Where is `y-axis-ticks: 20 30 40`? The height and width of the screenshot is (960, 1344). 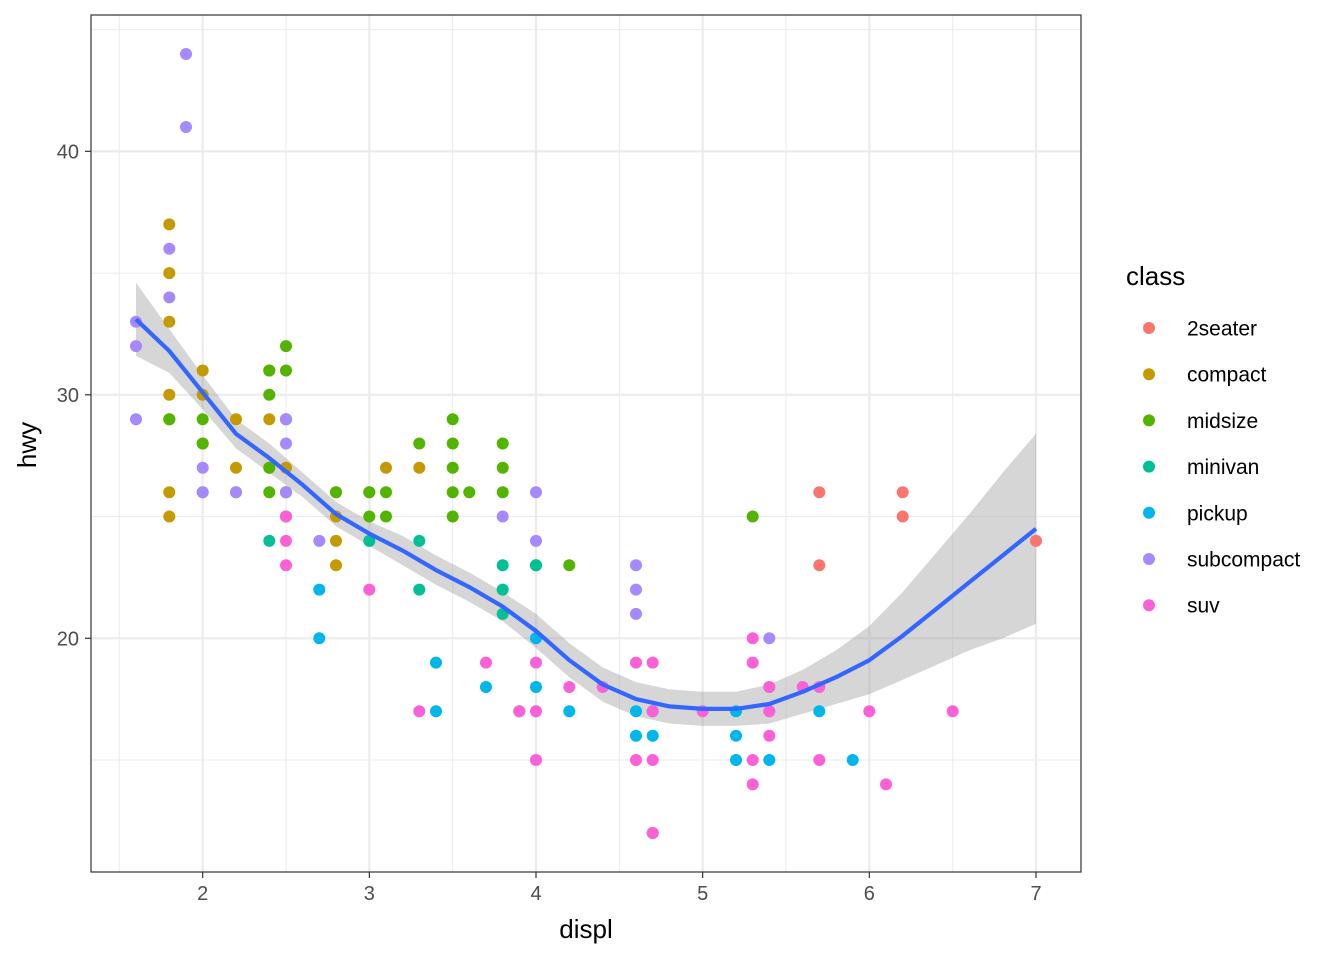
y-axis-ticks: 20 30 40 is located at coordinates (74, 395).